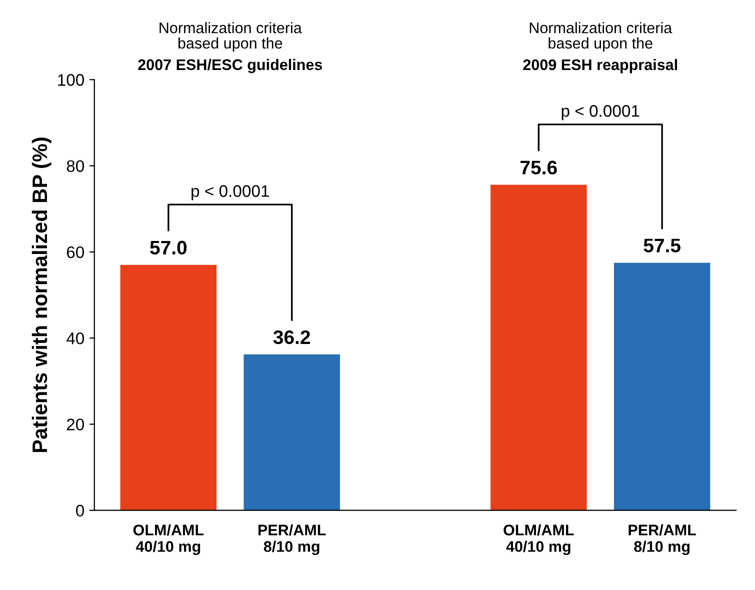  Describe the element at coordinates (71, 80) in the screenshot. I see `y-tick-label: 100` at that location.